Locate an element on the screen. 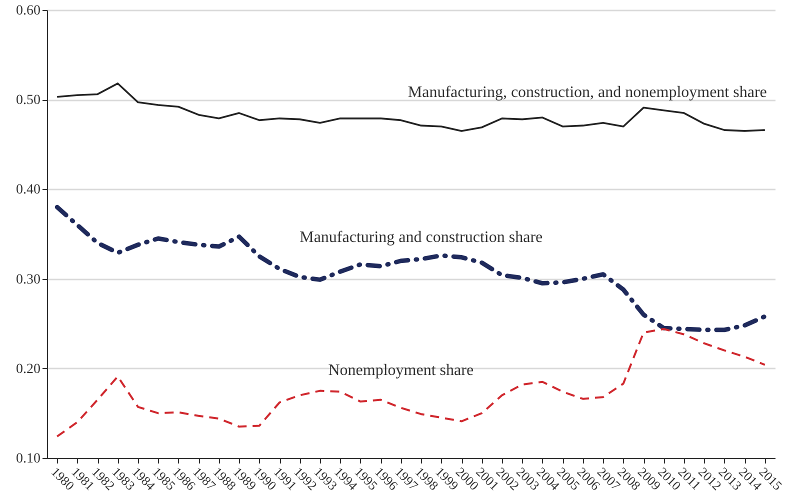 The width and height of the screenshot is (787, 499). y-tick-label: 0.30 is located at coordinates (28, 280).